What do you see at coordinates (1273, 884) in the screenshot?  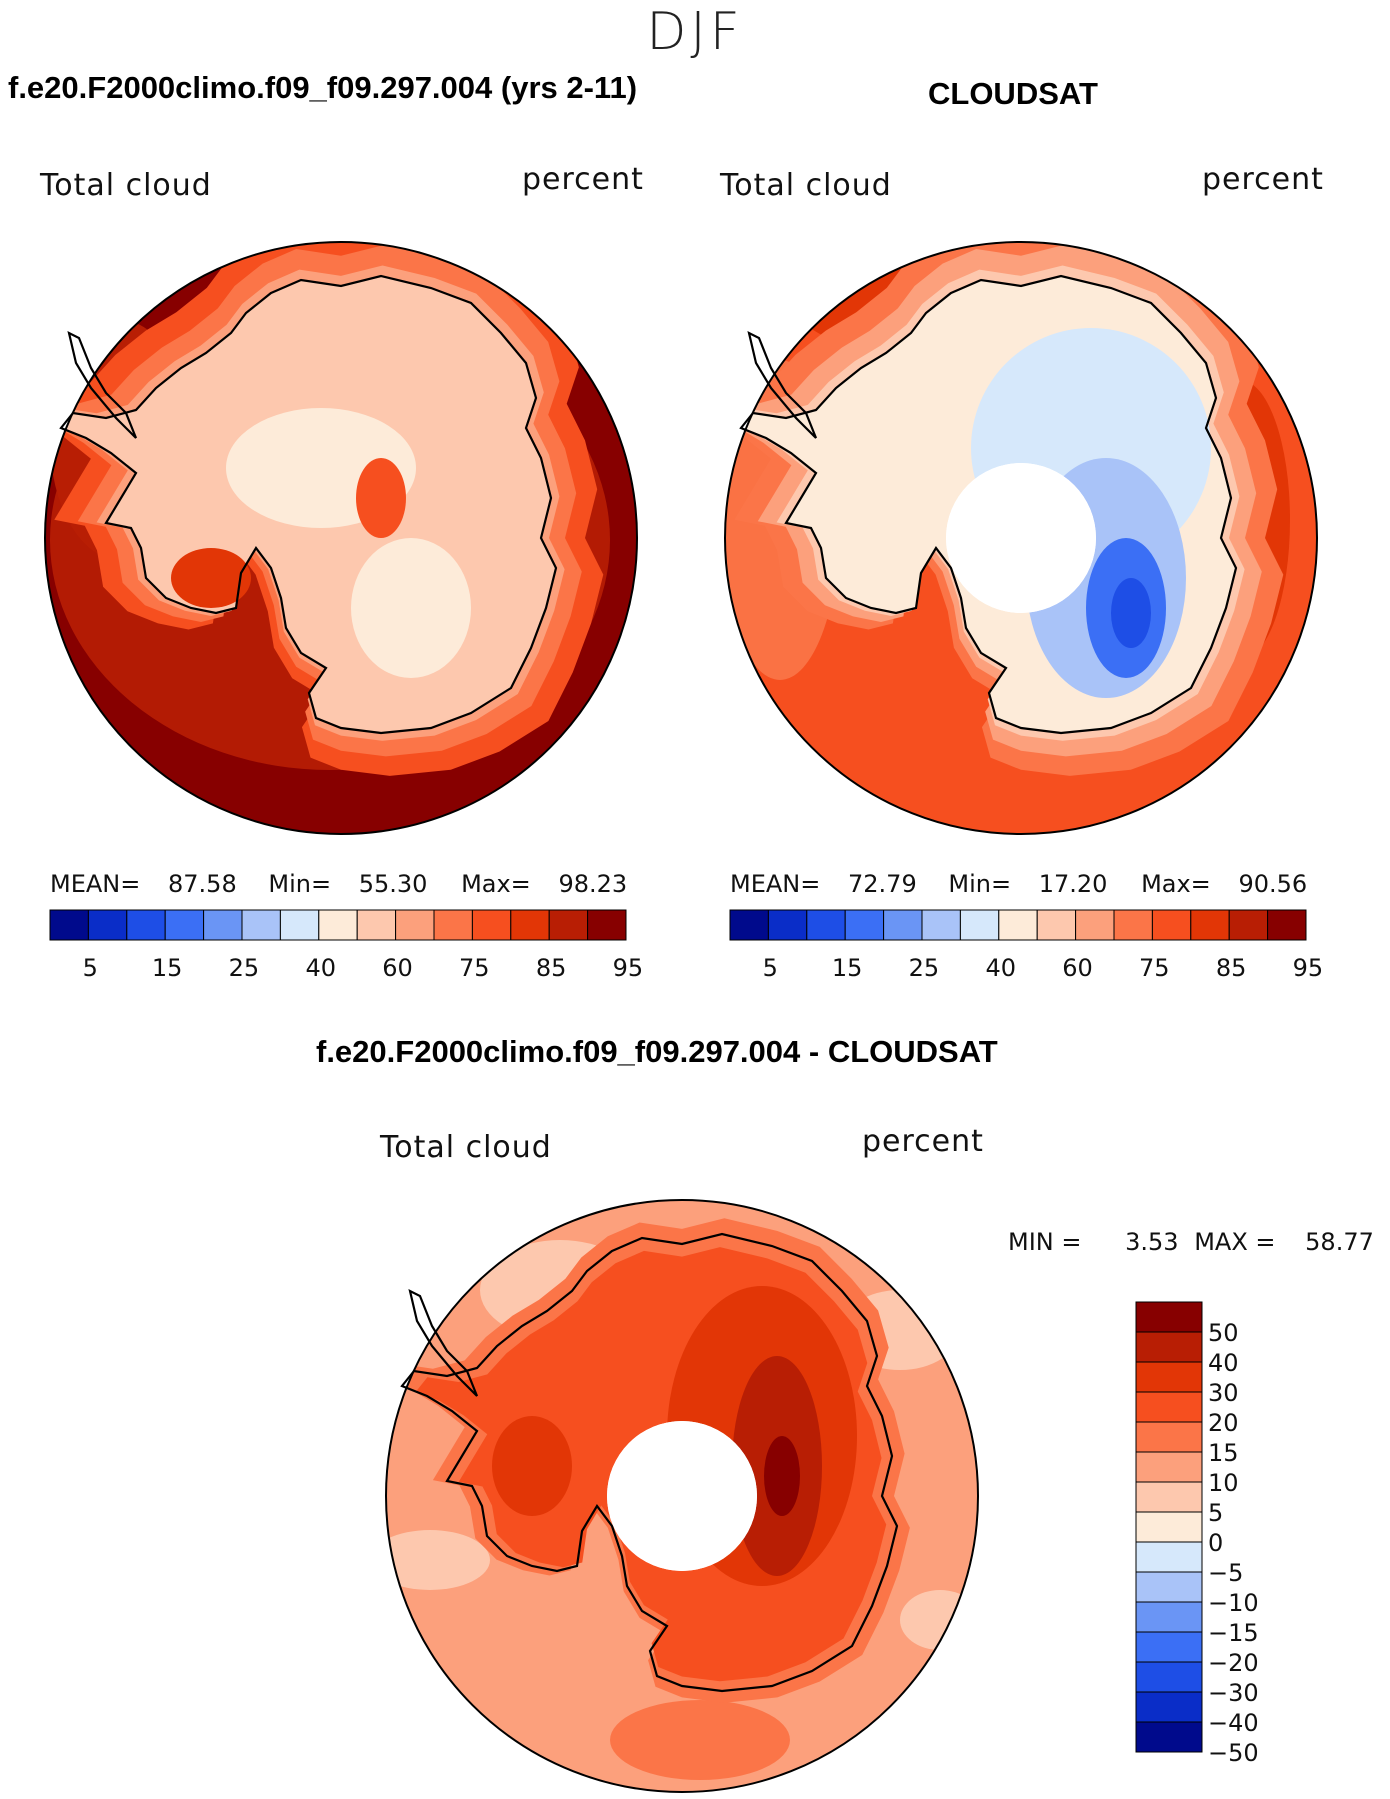 I see `obs-max-value: 90.56` at bounding box center [1273, 884].